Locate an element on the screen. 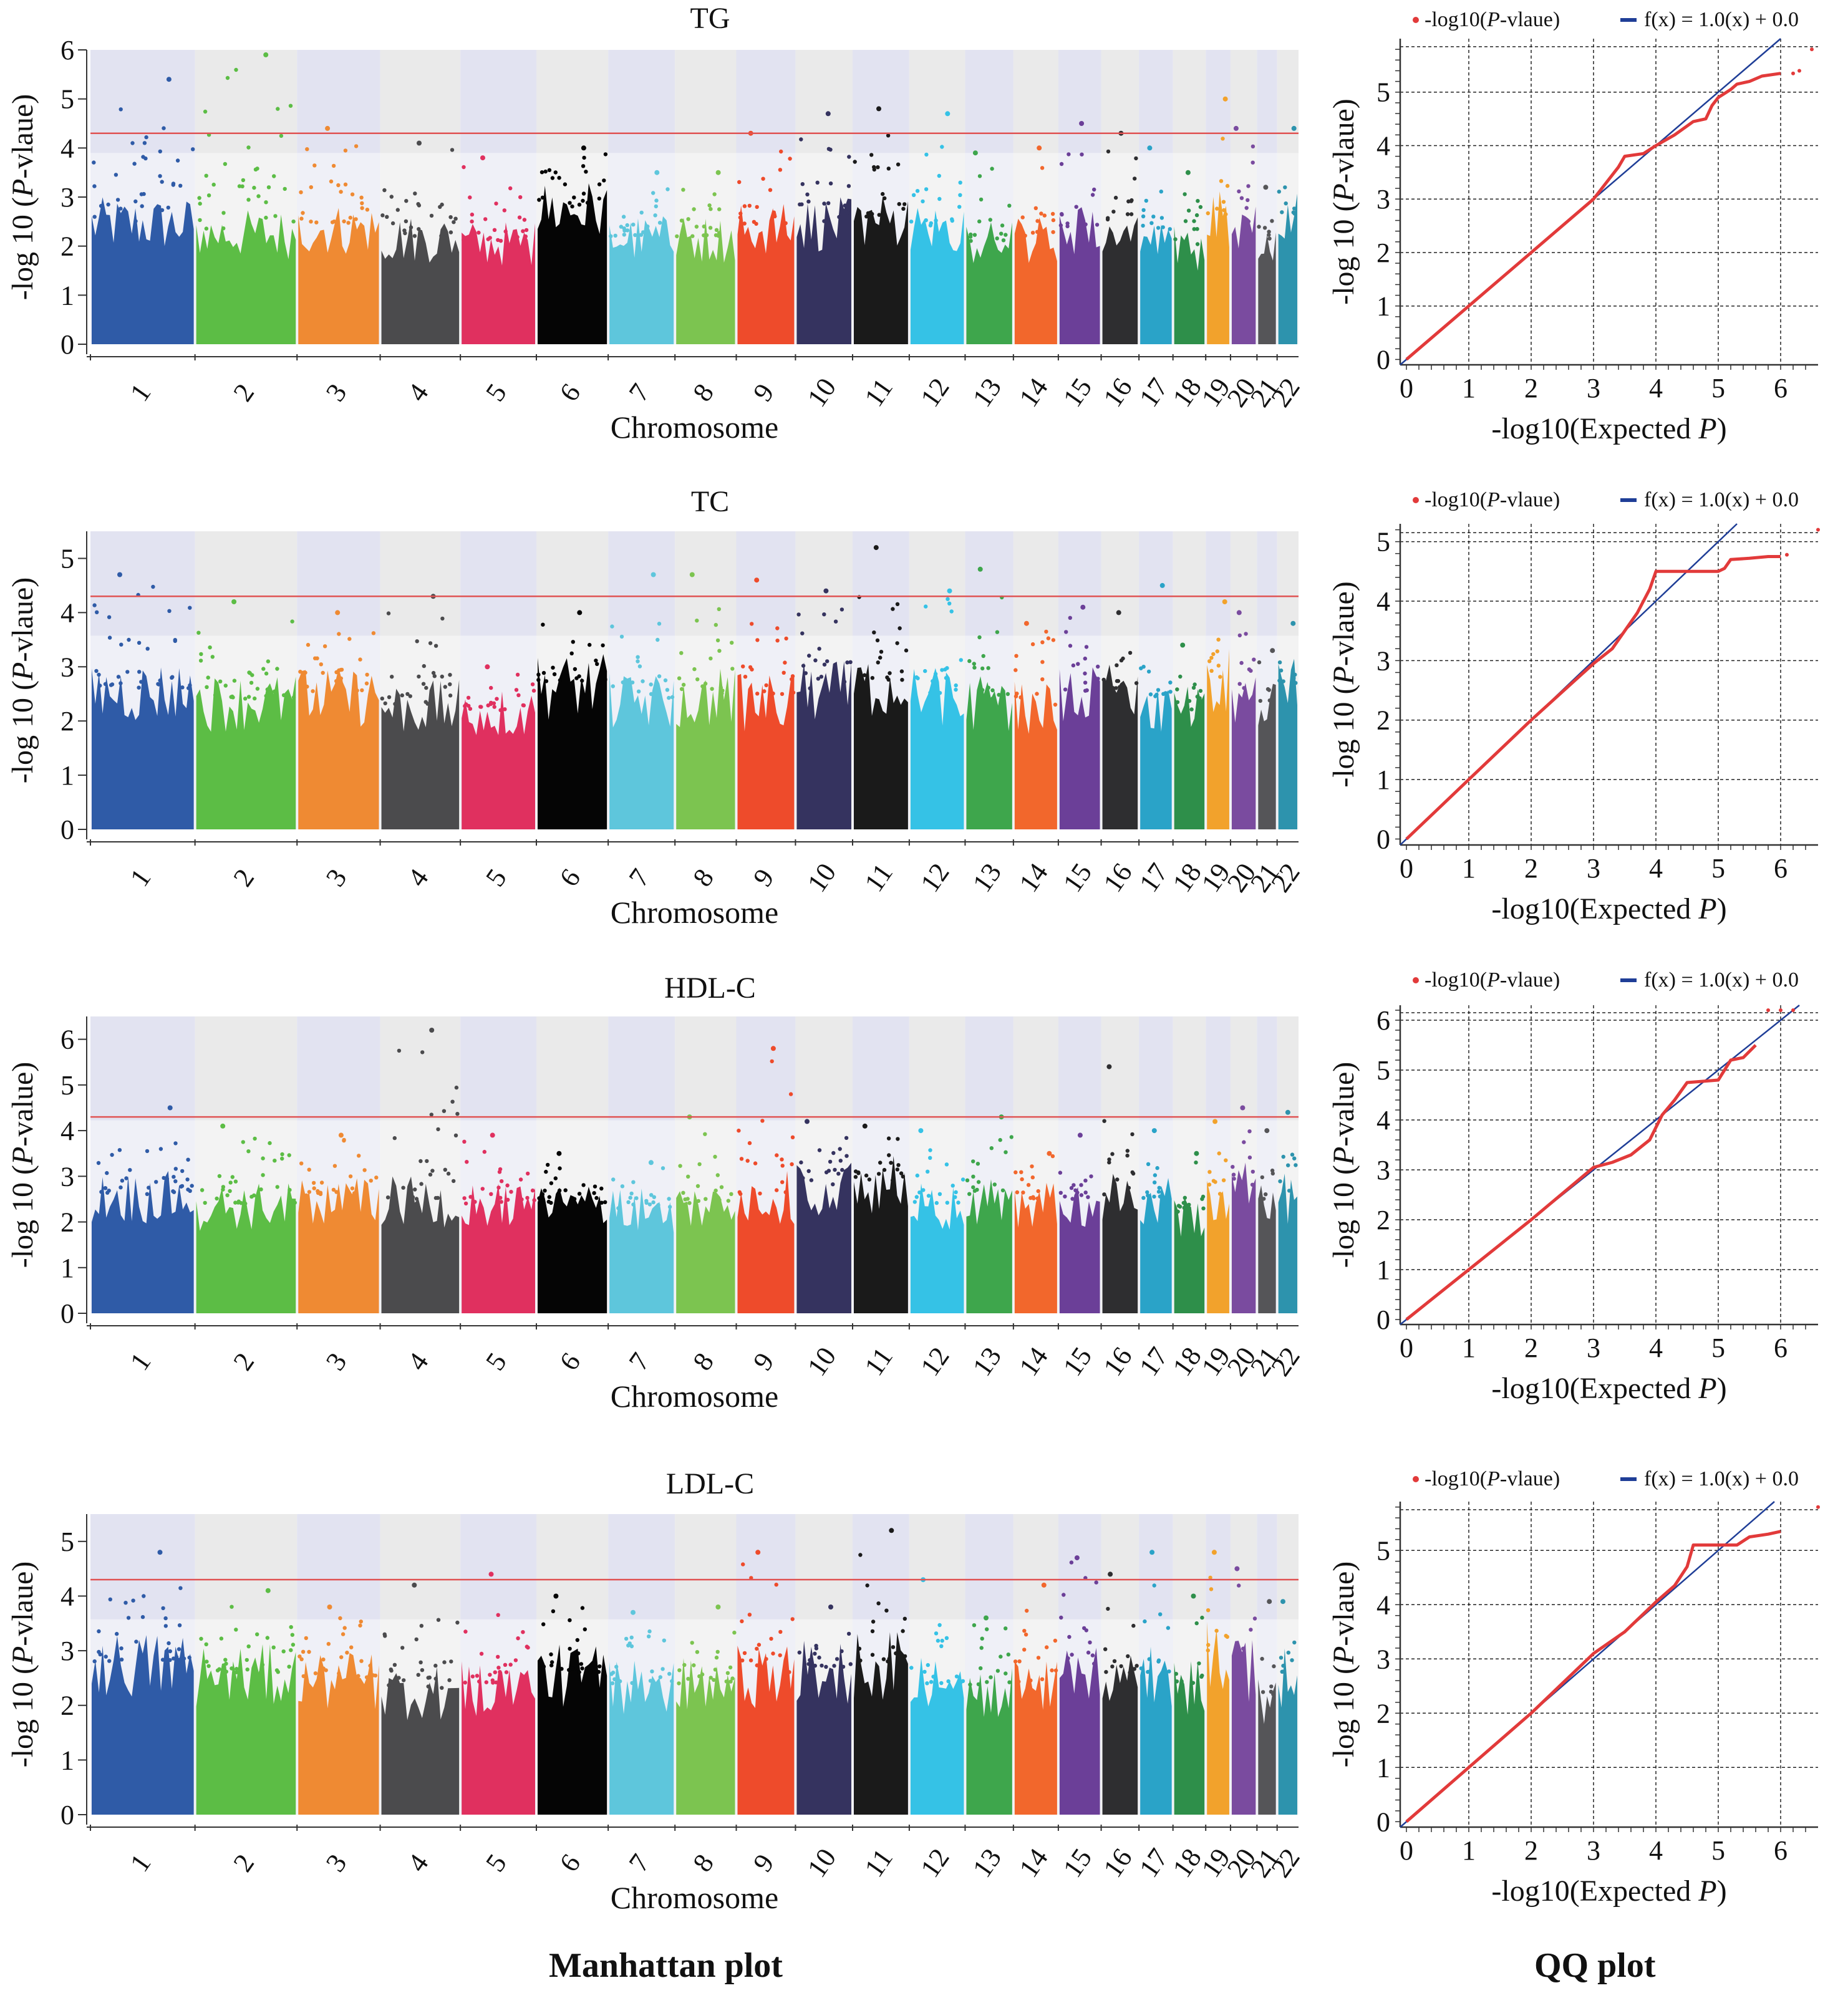 This screenshot has width=1848, height=1993. qq-y-tick-label: 1 is located at coordinates (1383, 1767).